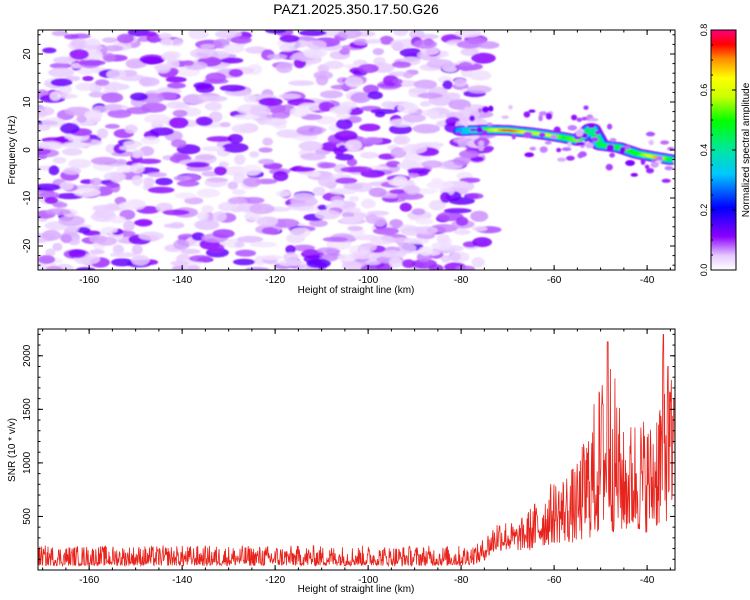 The image size is (750, 600). Describe the element at coordinates (647, 580) in the screenshot. I see `x-tick-label: -40` at that location.